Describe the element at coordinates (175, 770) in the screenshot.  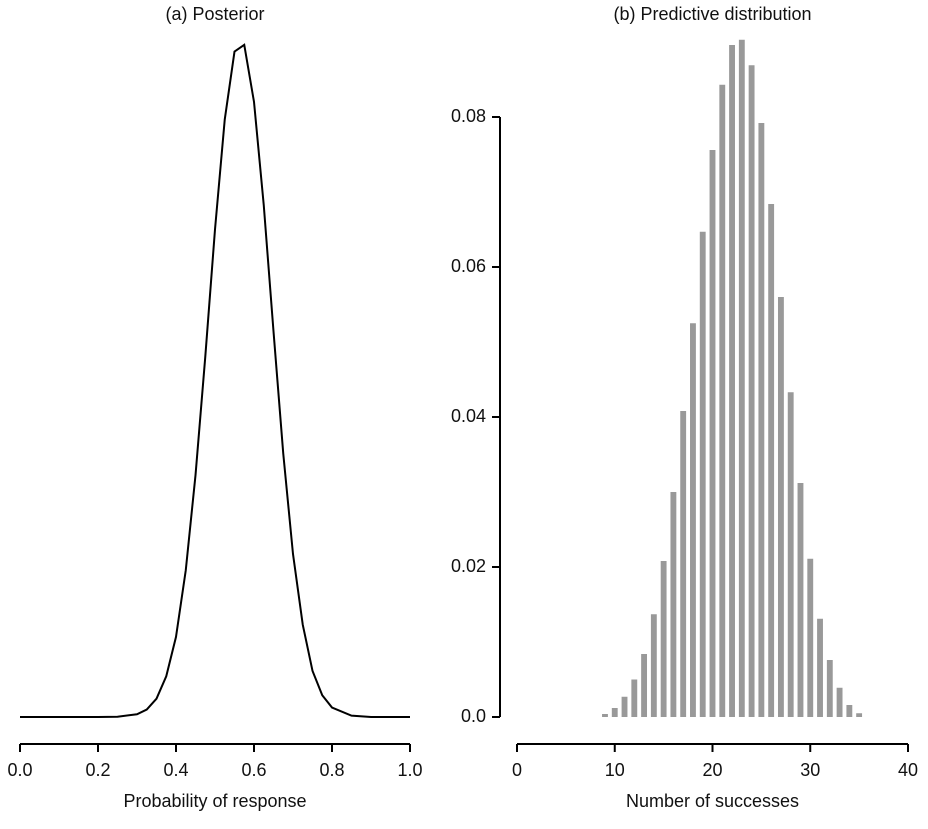
I see `x-tick-label: 0.4` at that location.